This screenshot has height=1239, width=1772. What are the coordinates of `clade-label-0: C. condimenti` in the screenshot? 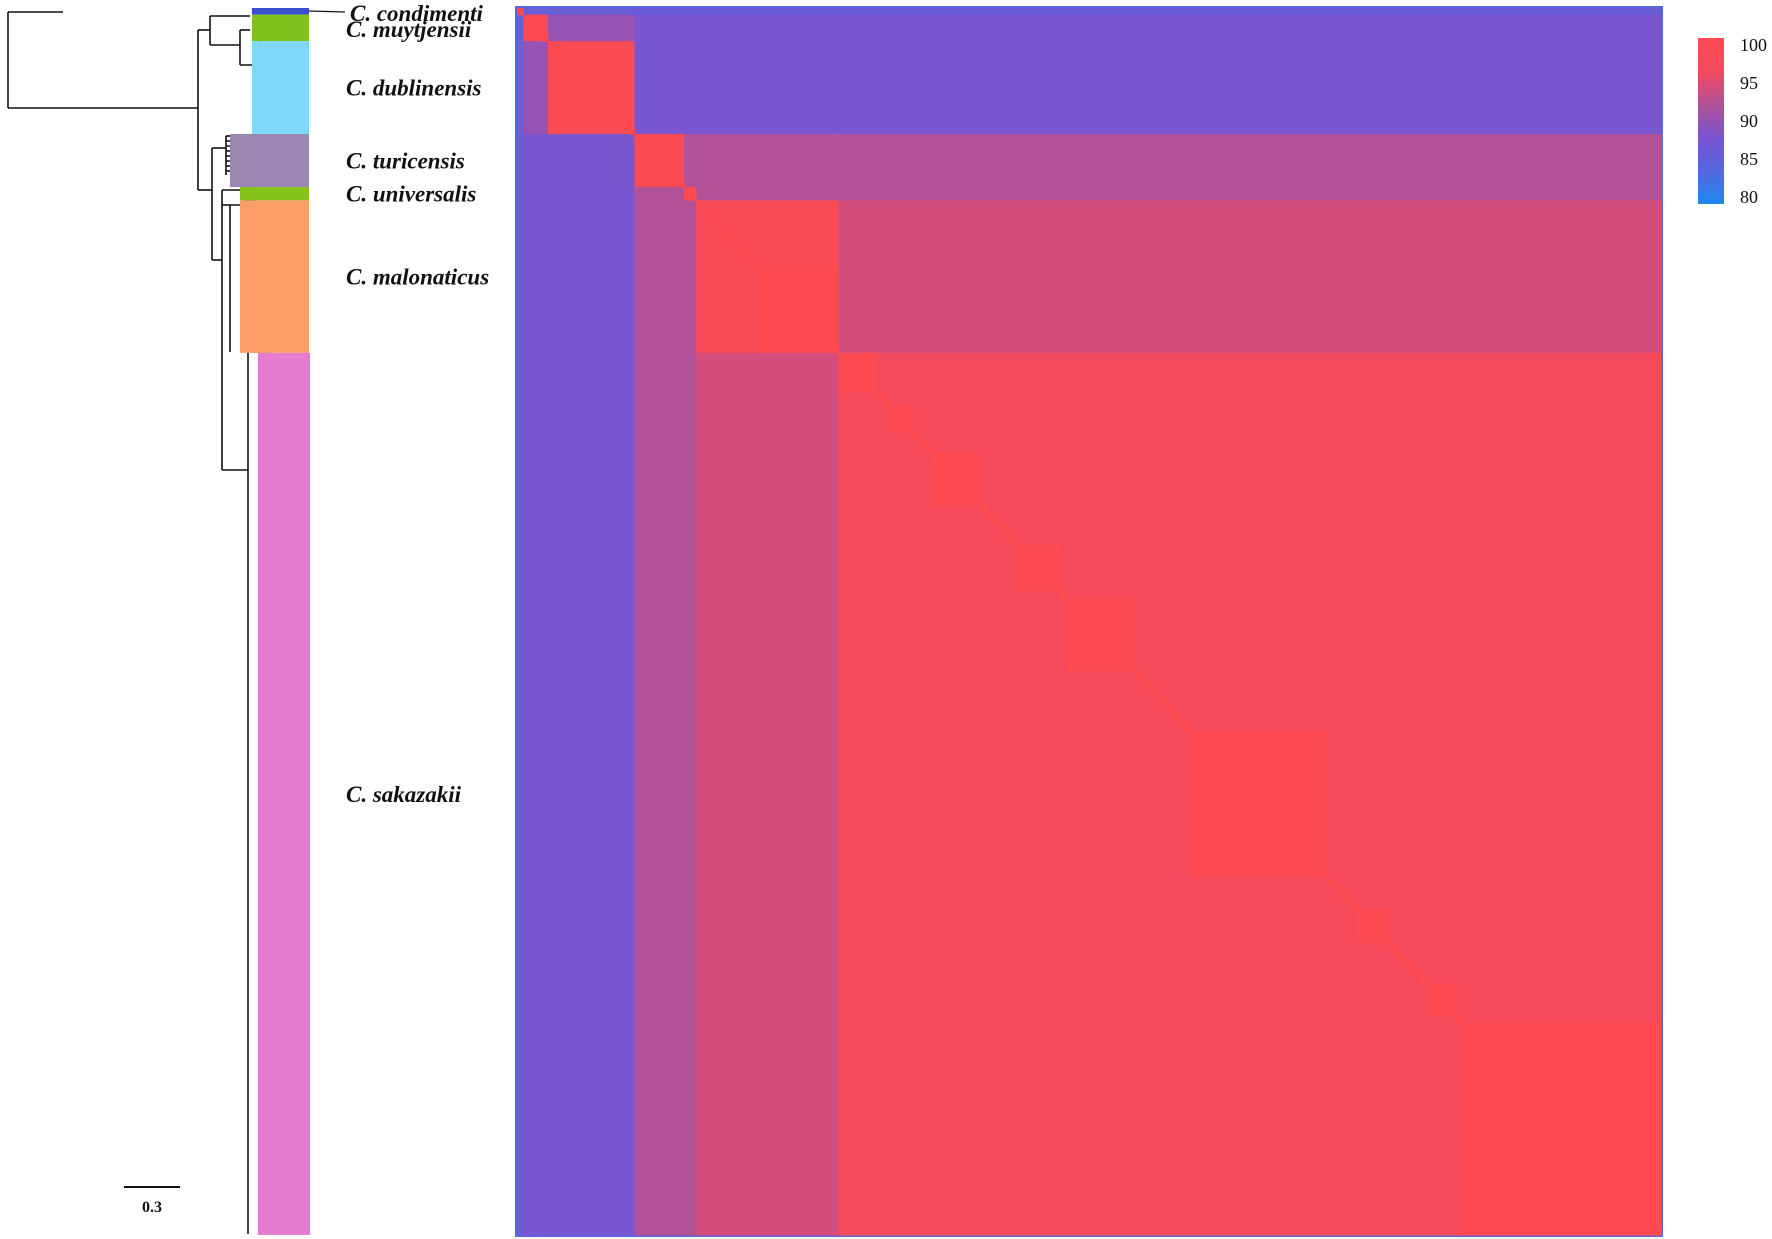 It's located at (417, 13).